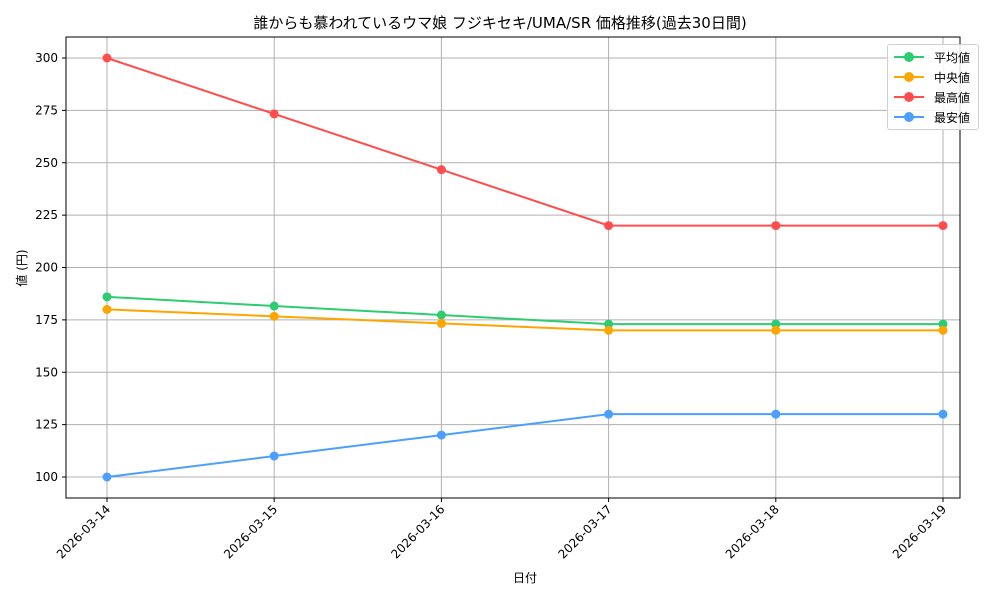 The height and width of the screenshot is (600, 1000). What do you see at coordinates (933, 57) in the screenshot?
I see `legend-item: 平均値` at bounding box center [933, 57].